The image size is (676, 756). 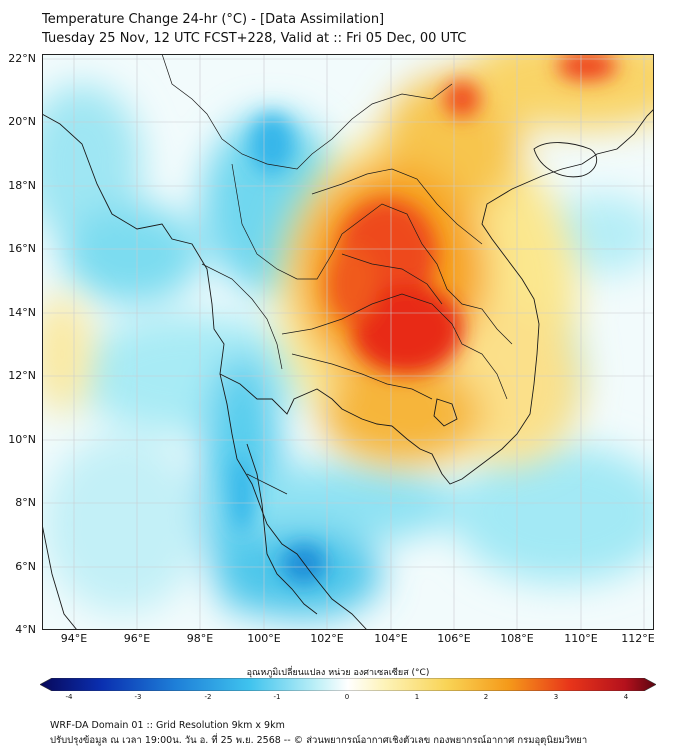 What do you see at coordinates (138, 697) in the screenshot?
I see `colorbar-tick-label: -3` at bounding box center [138, 697].